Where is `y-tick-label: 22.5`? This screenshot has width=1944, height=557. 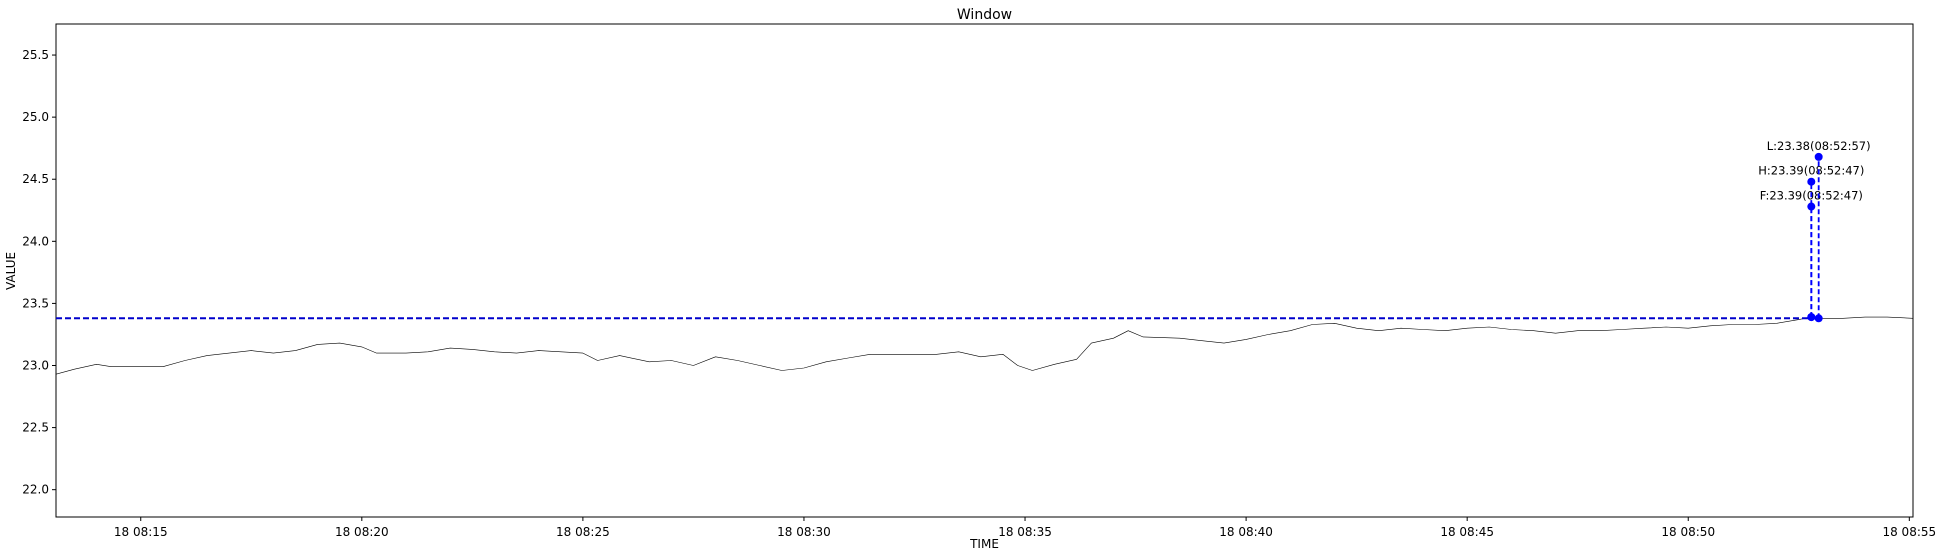
y-tick-label: 22.5 is located at coordinates (35, 428).